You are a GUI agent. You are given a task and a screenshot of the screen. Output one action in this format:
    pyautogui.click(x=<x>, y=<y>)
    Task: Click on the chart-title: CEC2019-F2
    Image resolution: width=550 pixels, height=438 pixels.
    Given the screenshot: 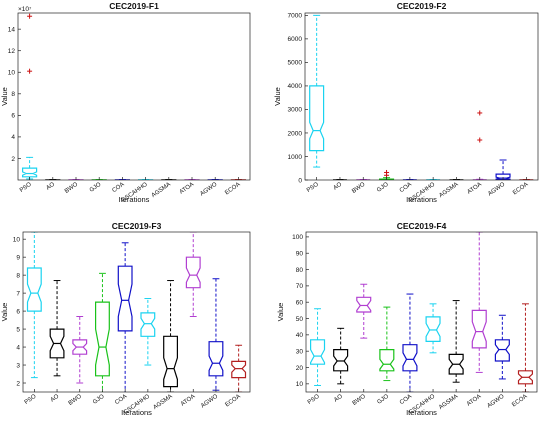 What is the action you would take?
    pyautogui.click(x=422, y=6)
    